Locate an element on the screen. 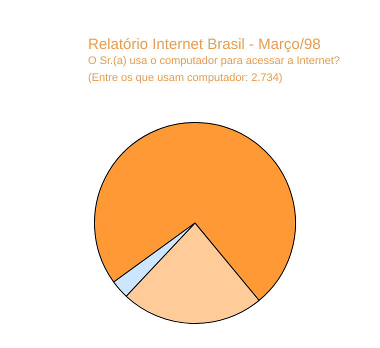  chart-title: Relatório Internet Brasil - Março/98 is located at coordinates (205, 44).